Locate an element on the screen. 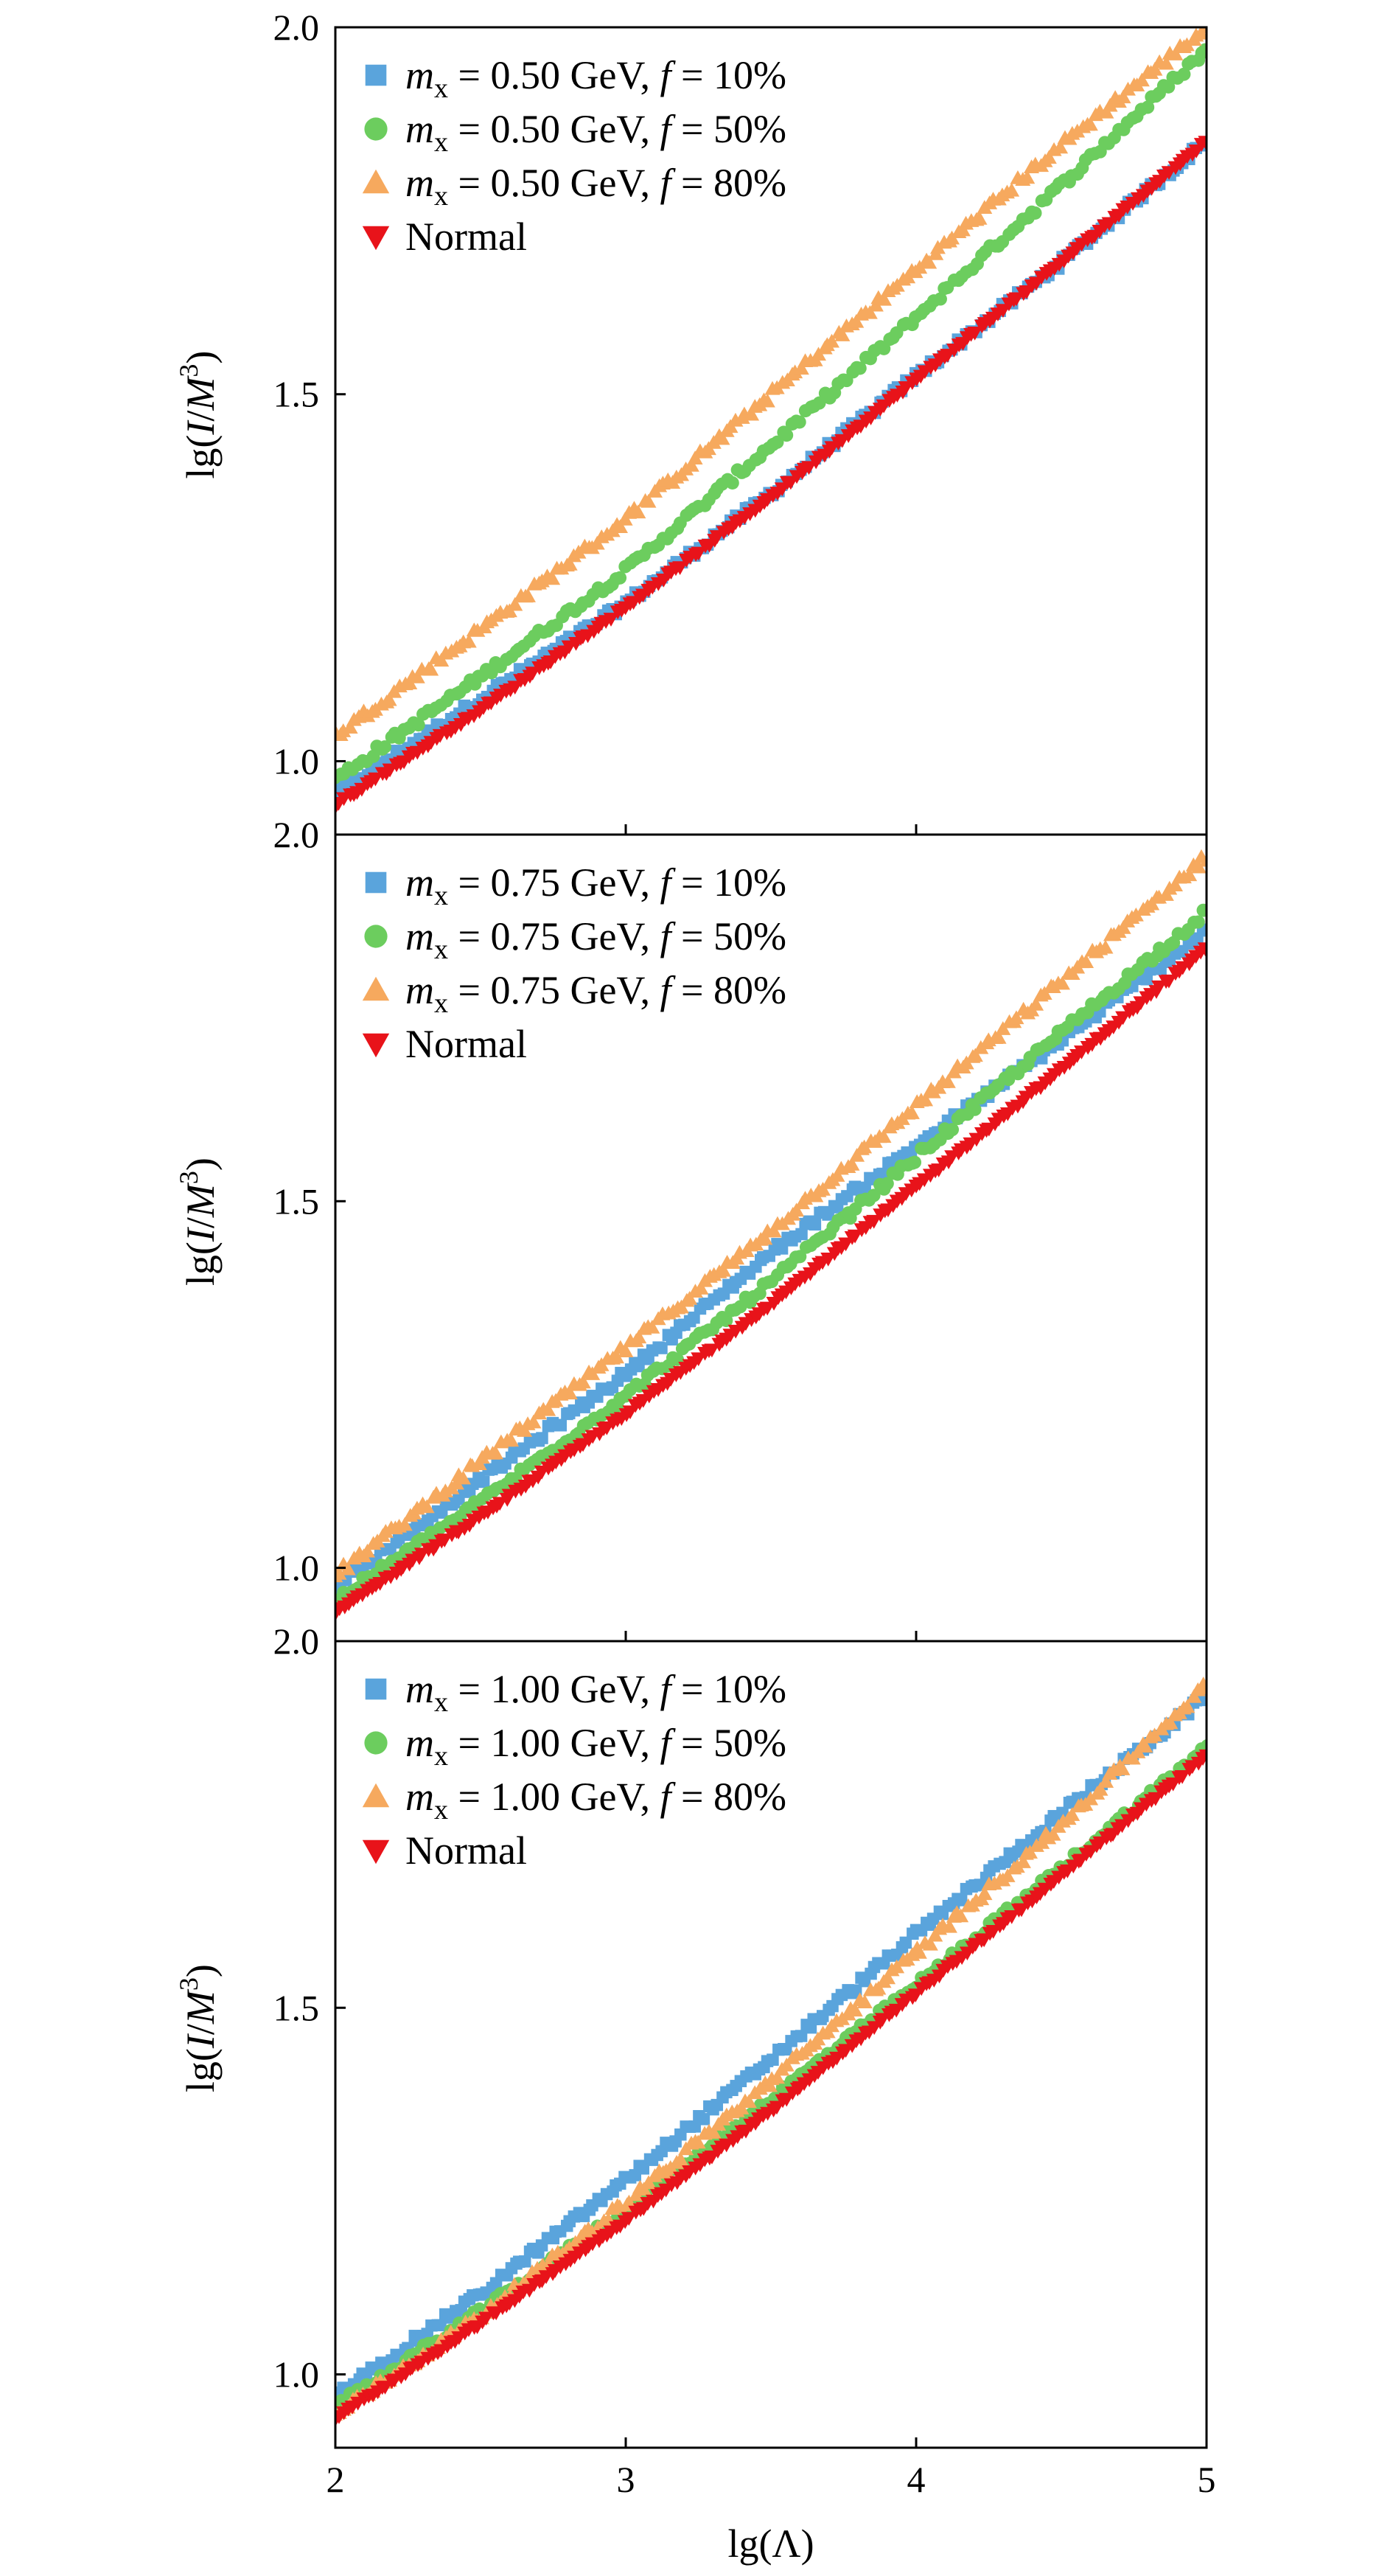  legend-item: mx = 0.50 GeV, f = 10% is located at coordinates (576, 79).